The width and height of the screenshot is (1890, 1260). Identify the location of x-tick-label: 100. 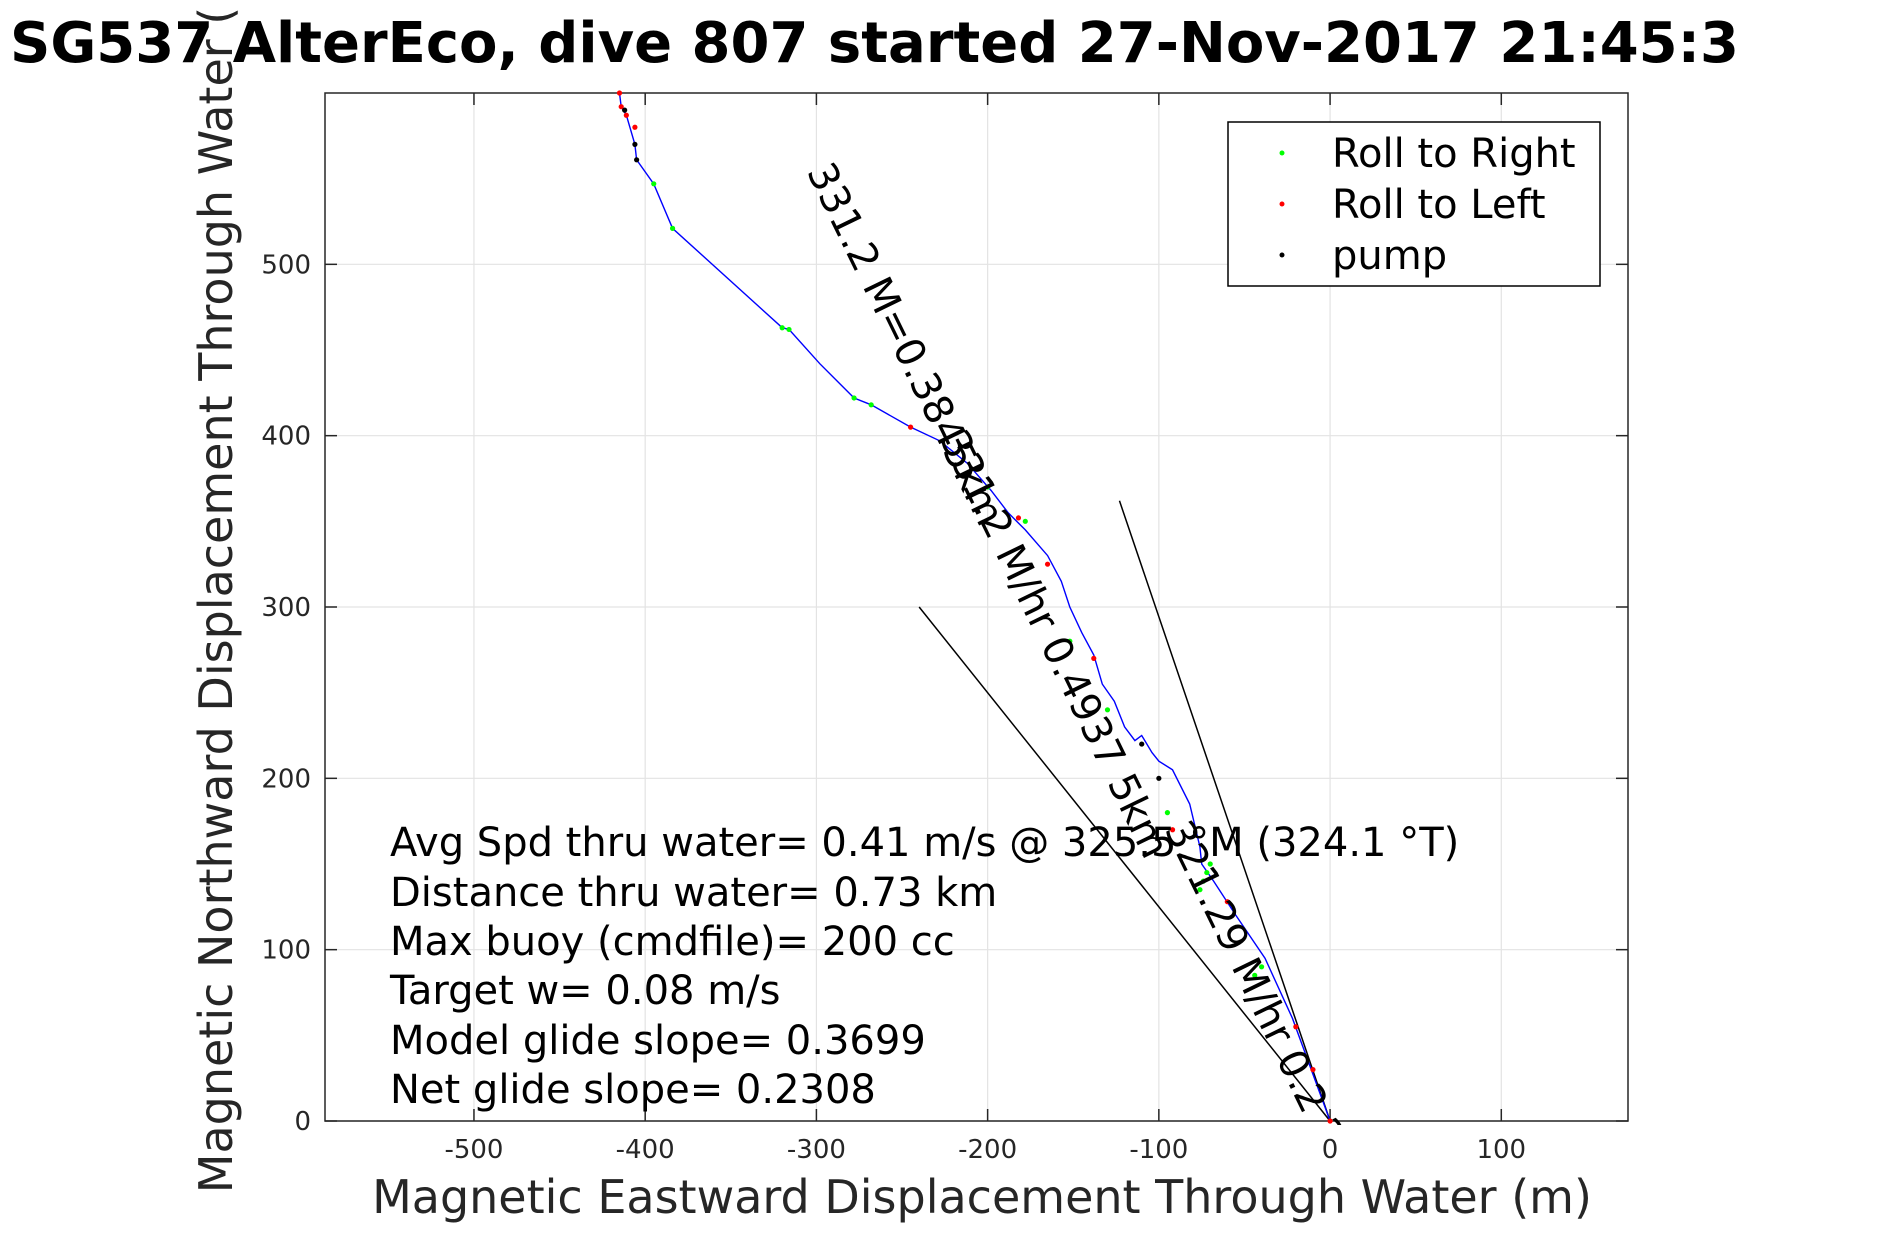
(1501, 1150).